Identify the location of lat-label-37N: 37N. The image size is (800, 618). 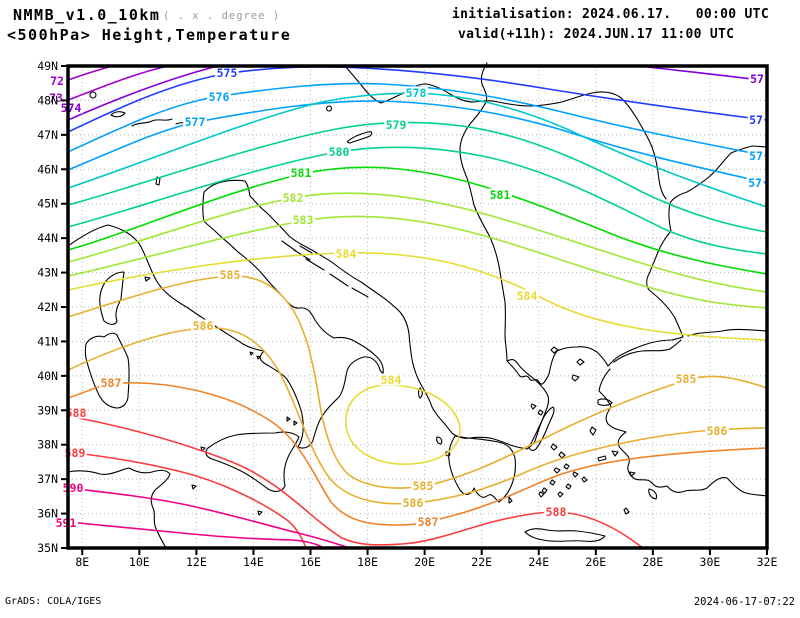
(47, 479).